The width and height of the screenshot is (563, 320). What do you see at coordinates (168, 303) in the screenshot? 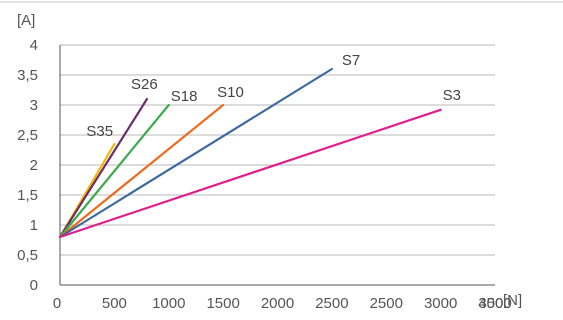
I see `x-tick-label: 1000` at bounding box center [168, 303].